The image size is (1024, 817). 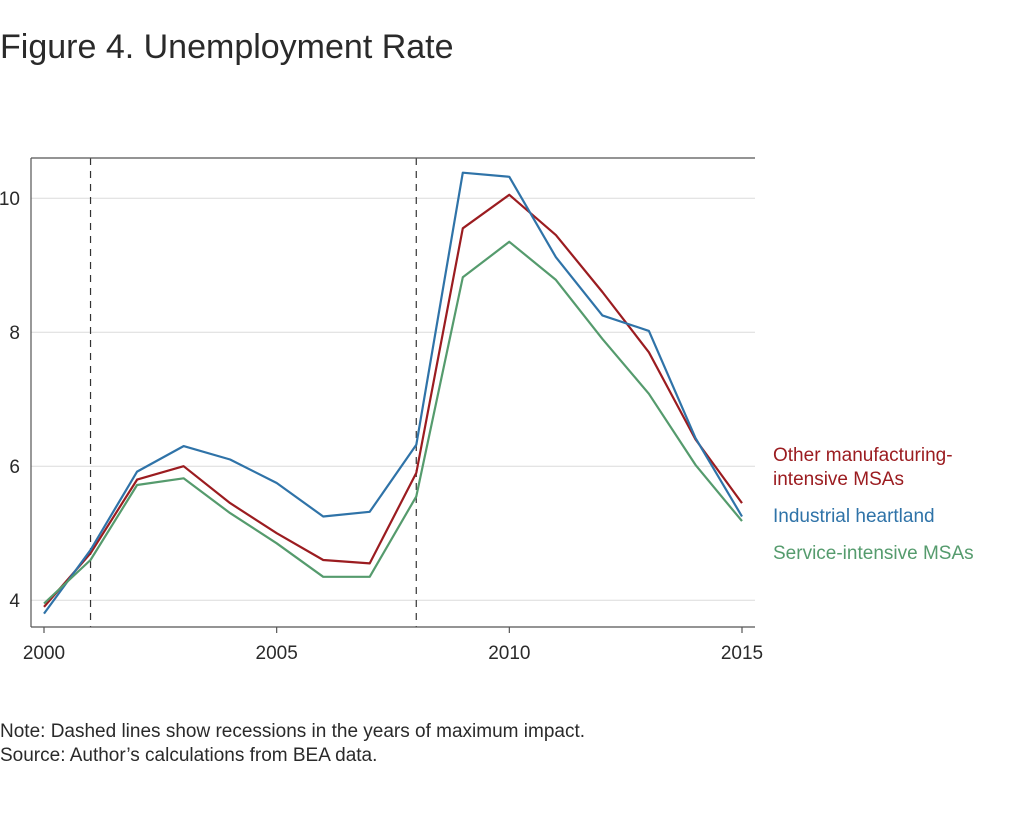 What do you see at coordinates (854, 516) in the screenshot?
I see `legend-label-1: Industrial heartland` at bounding box center [854, 516].